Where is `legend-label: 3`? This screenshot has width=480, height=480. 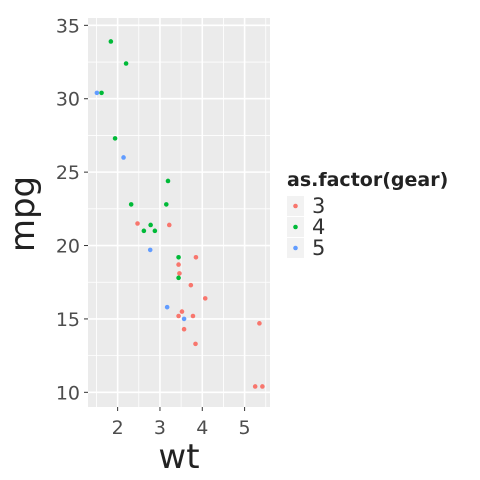
legend-label: 3 is located at coordinates (318, 206).